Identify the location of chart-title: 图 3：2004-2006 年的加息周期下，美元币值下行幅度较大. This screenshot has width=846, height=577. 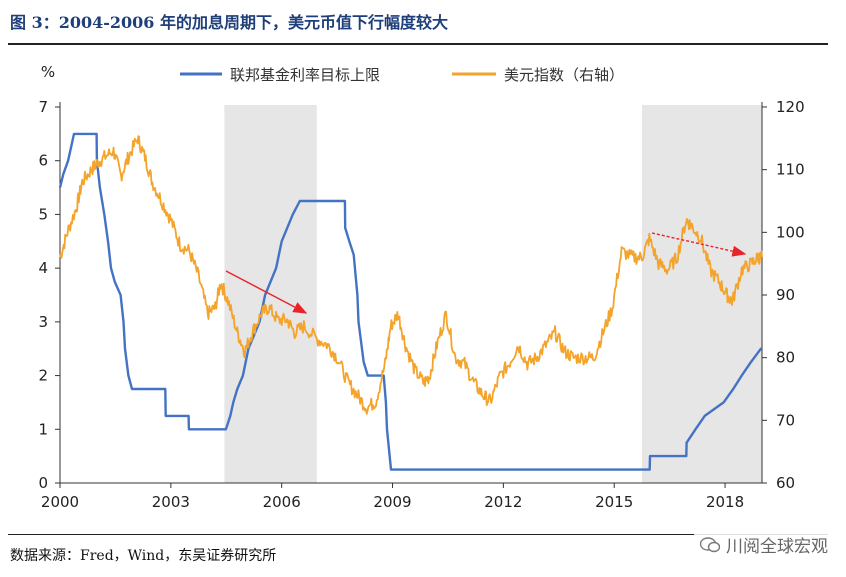
(229, 22).